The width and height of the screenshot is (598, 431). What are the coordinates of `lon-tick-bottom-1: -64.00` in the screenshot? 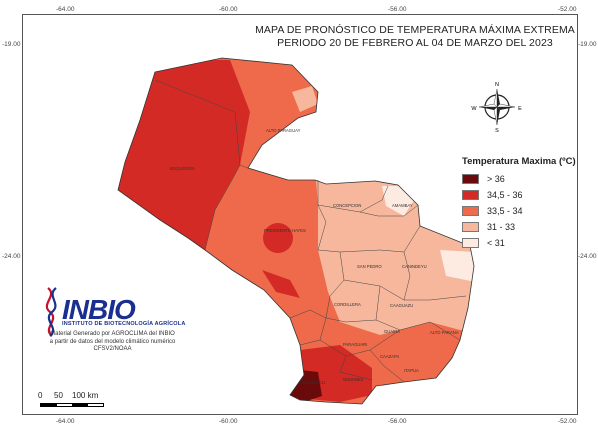 It's located at (65, 421).